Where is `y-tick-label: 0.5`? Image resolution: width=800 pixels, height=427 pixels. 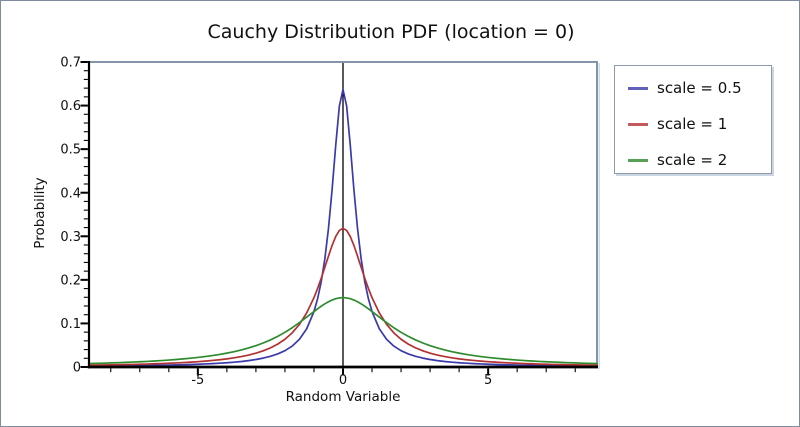 y-tick-label: 0.5 is located at coordinates (70, 150).